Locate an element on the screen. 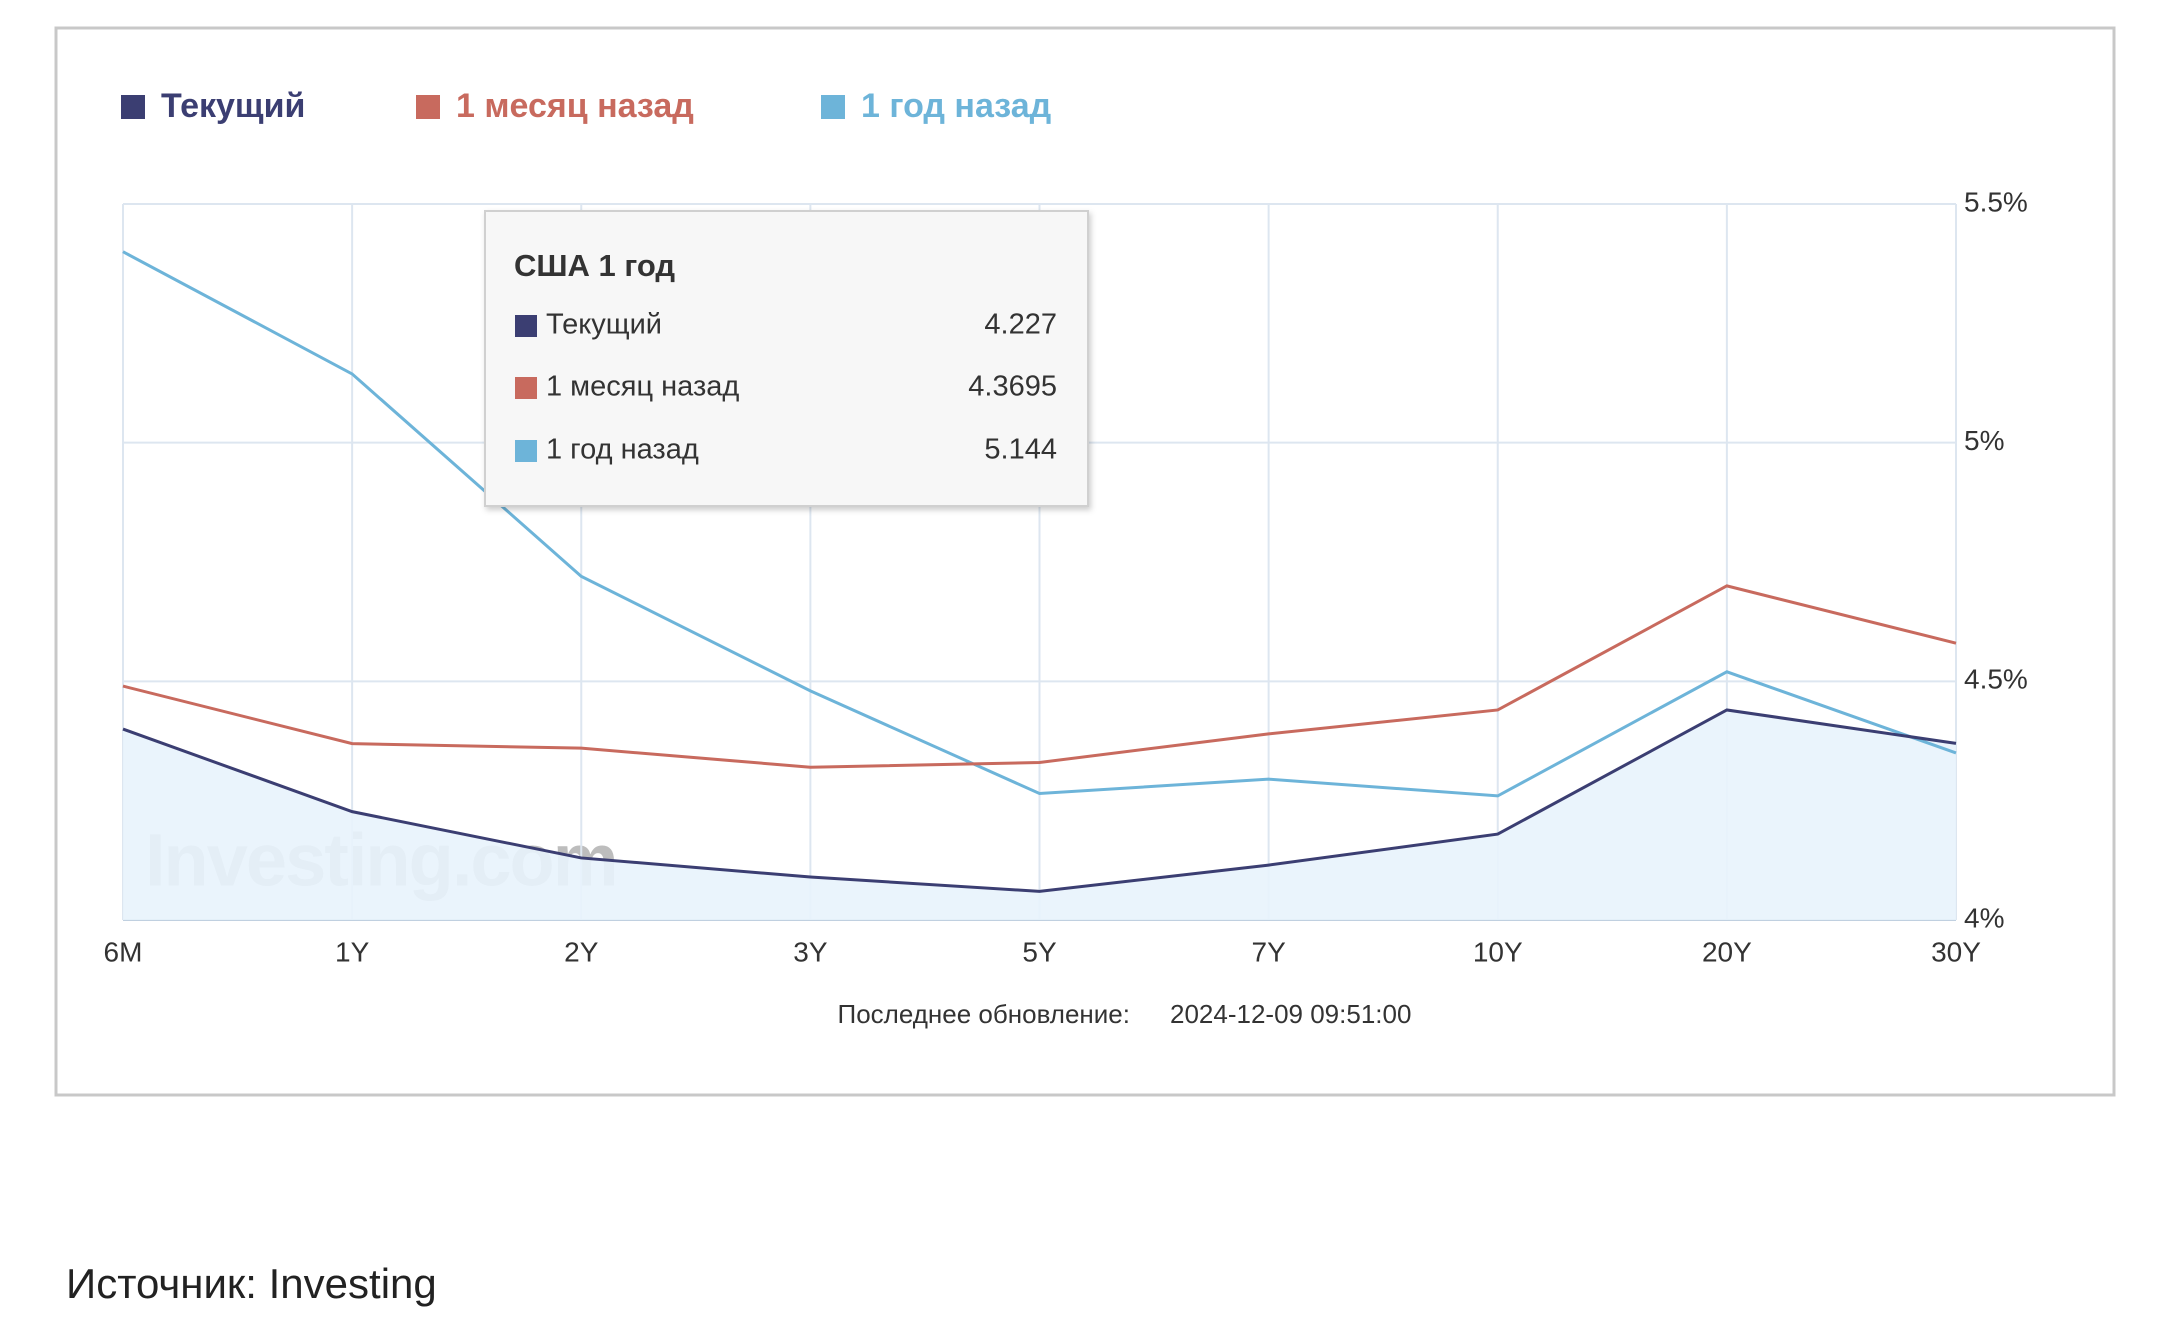  area is located at coordinates (1039, 814).